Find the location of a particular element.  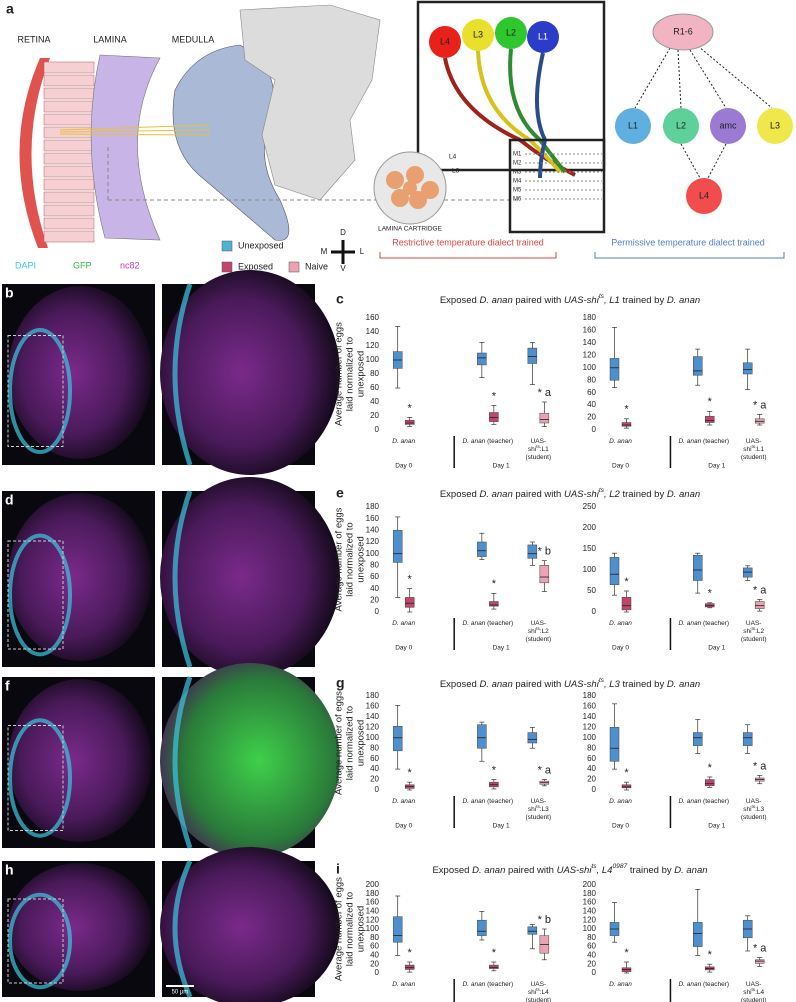

label: MEDULLA is located at coordinates (193, 39).